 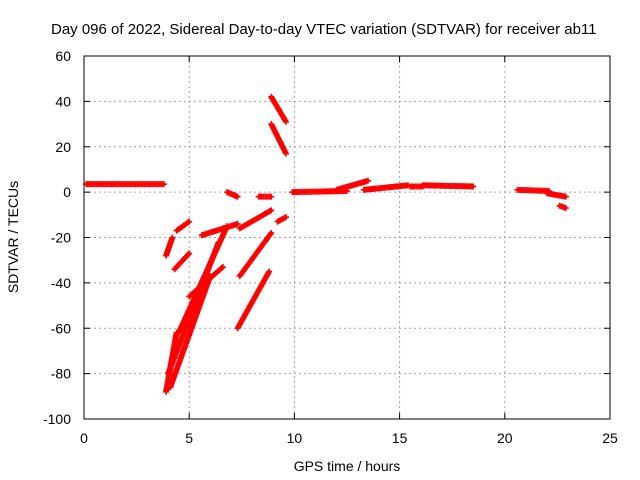 I want to click on y-tick-label: 60, so click(x=63, y=56).